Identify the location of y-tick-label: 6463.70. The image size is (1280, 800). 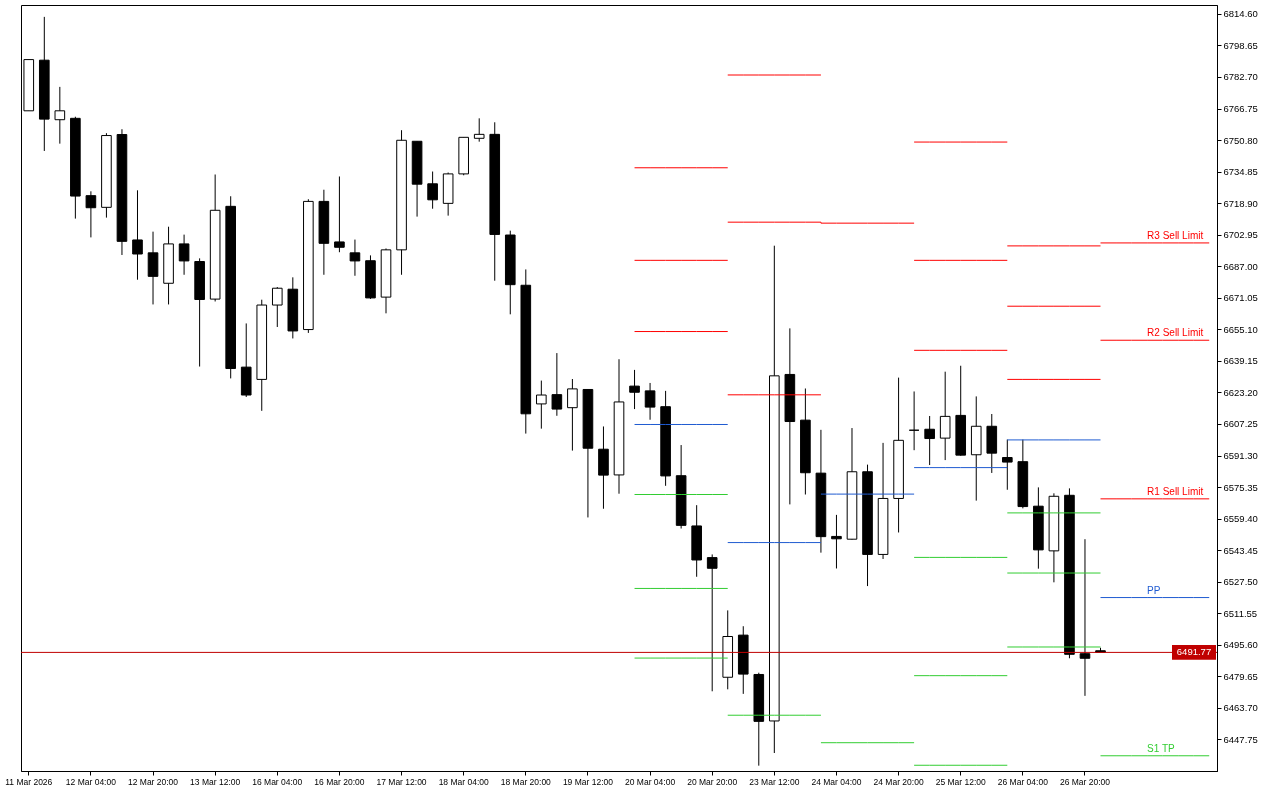
(1240, 708).